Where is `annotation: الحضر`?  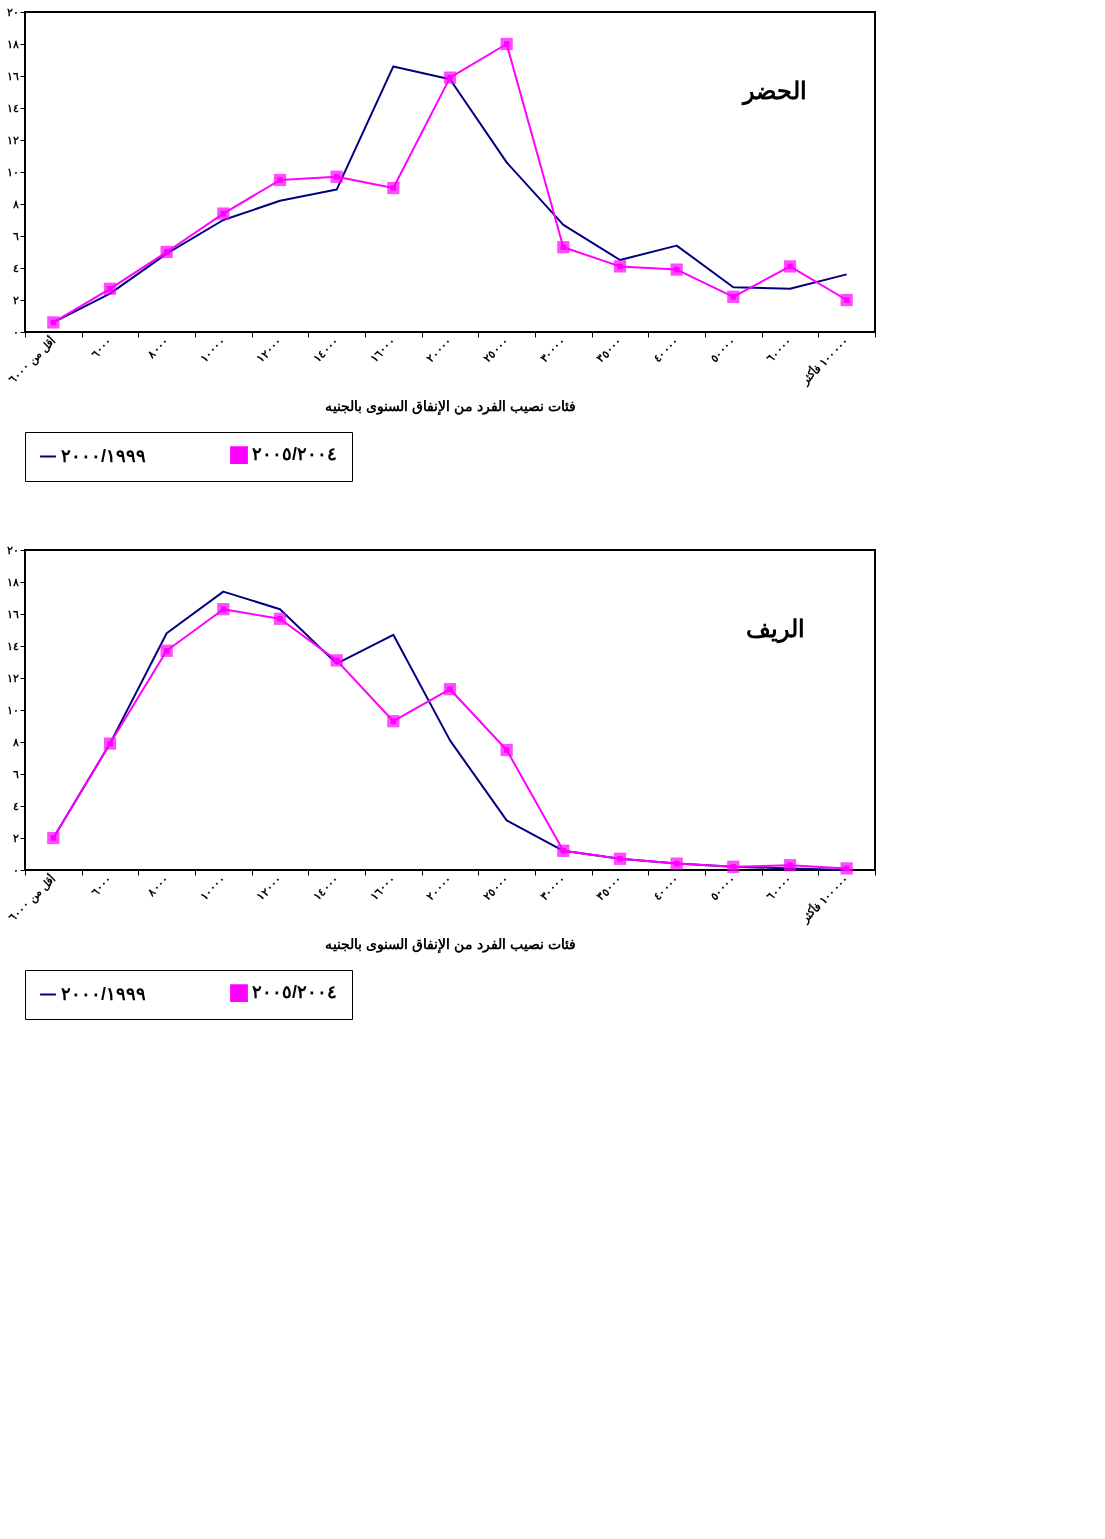 annotation: الحضر is located at coordinates (774, 91).